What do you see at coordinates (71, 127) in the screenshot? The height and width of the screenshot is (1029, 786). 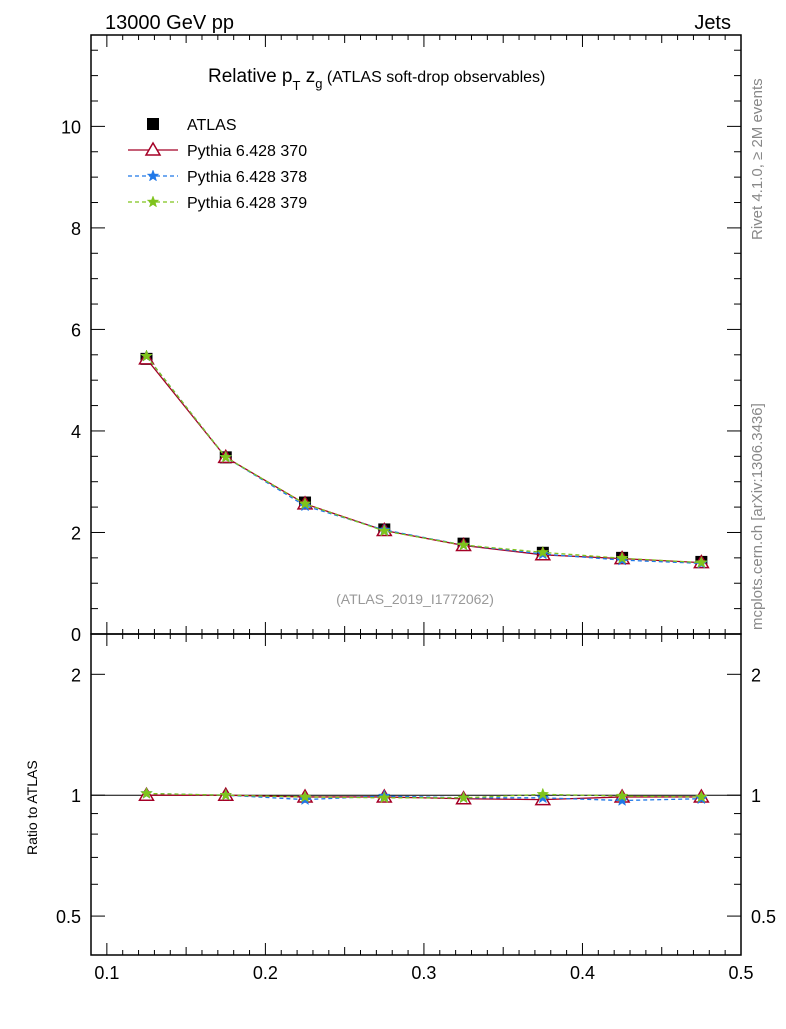 I see `y-tick-label: 10` at bounding box center [71, 127].